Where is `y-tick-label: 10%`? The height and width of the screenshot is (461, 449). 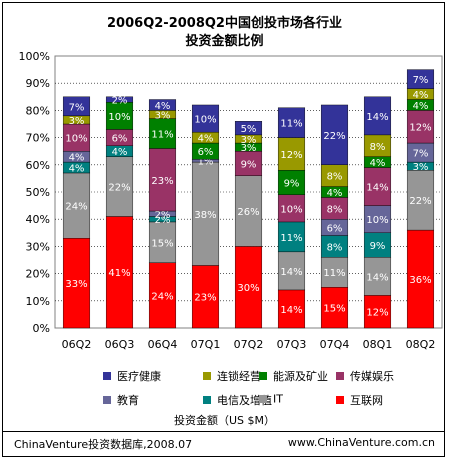 y-tick-label: 10% is located at coordinates (38, 301).